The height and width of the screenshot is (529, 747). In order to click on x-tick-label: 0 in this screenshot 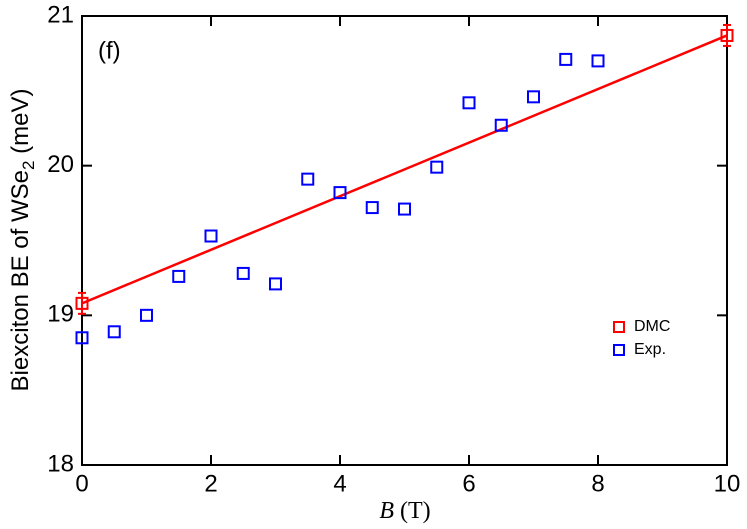, I will do `click(81, 483)`.